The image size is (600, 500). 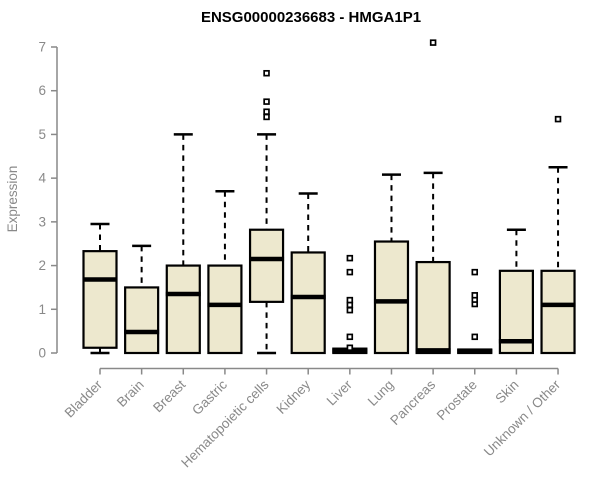 What do you see at coordinates (42, 178) in the screenshot?
I see `y-tick-label-4: 4` at bounding box center [42, 178].